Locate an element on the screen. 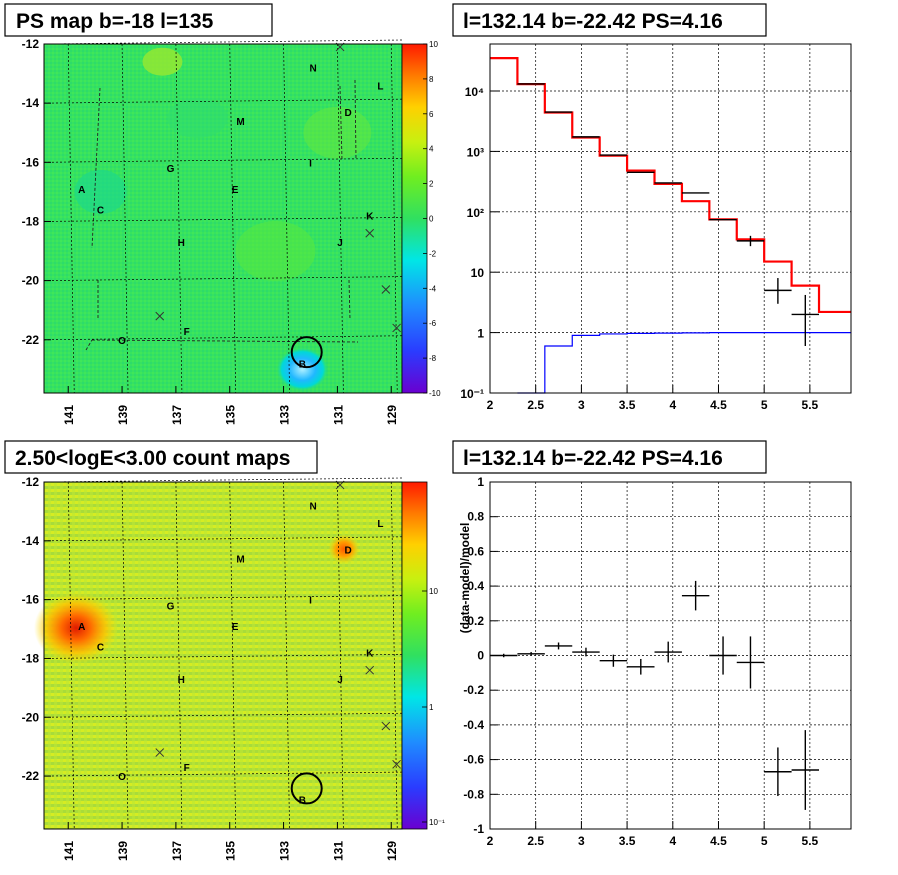 The width and height of the screenshot is (898, 875). ps-map-selected-source-circle is located at coordinates (306, 352).